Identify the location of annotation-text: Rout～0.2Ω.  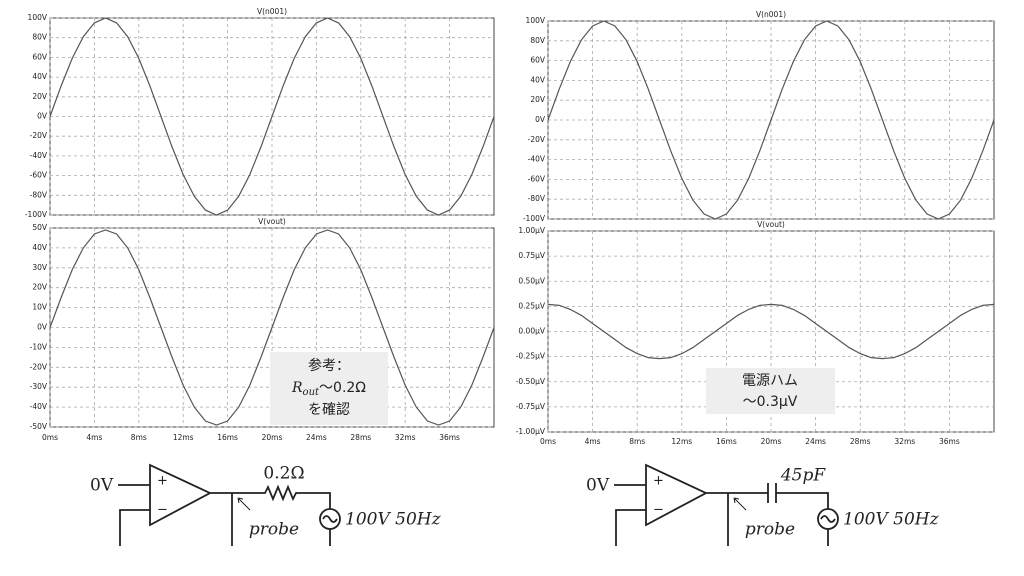
(328, 389).